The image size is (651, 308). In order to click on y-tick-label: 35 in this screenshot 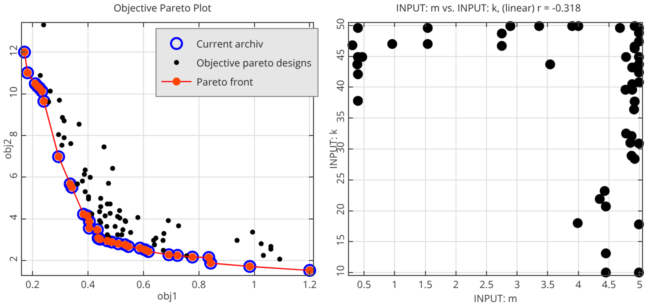, I will do `click(340, 116)`.